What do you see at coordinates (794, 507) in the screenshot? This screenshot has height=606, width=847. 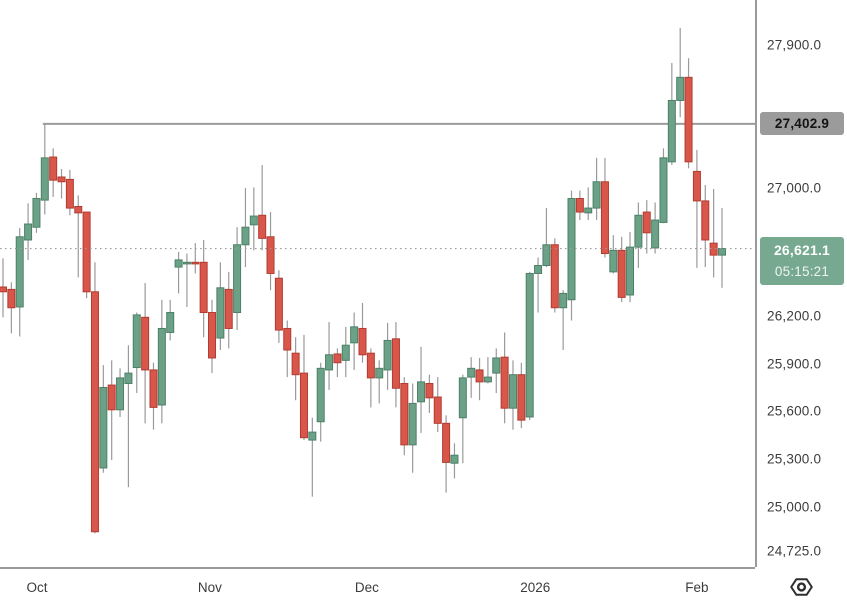 I see `price-tick-label: 25,000.0` at bounding box center [794, 507].